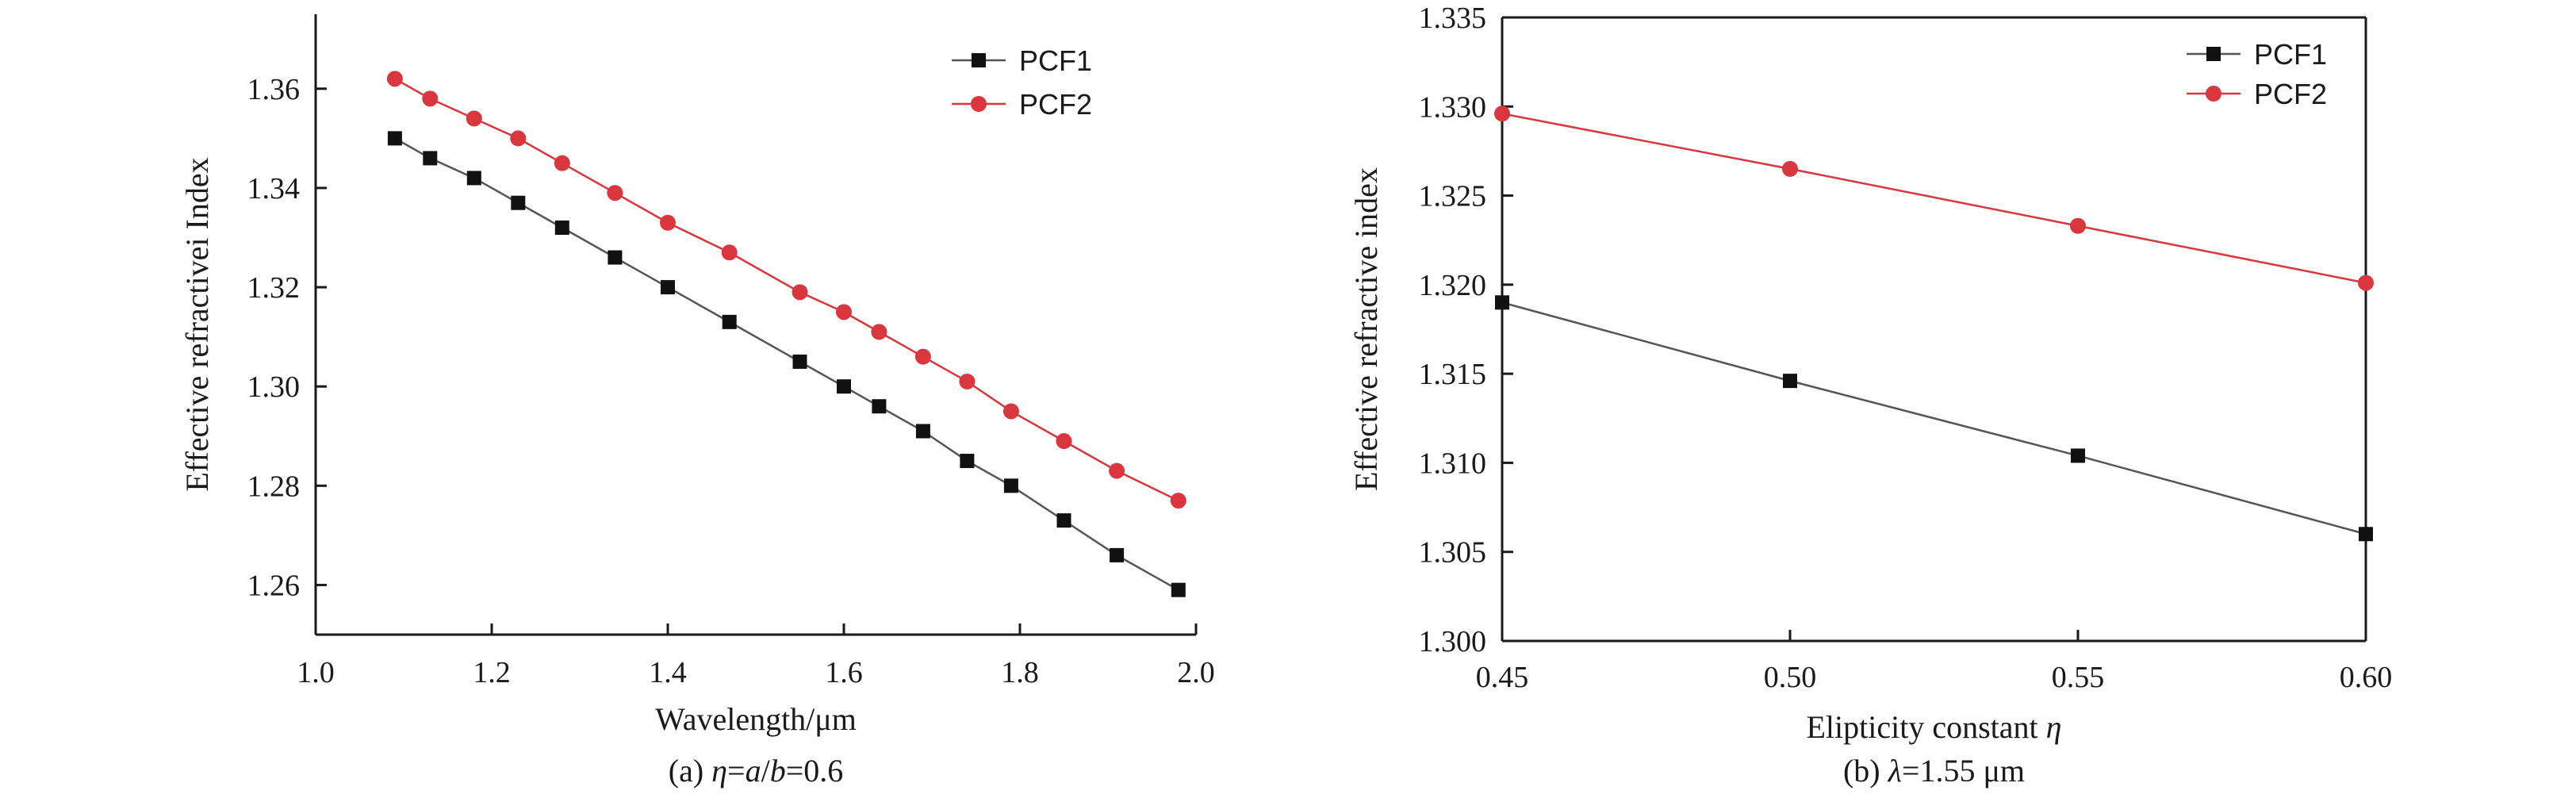 This screenshot has width=2576, height=802. I want to click on y-tick-label: 1.320, so click(1453, 286).